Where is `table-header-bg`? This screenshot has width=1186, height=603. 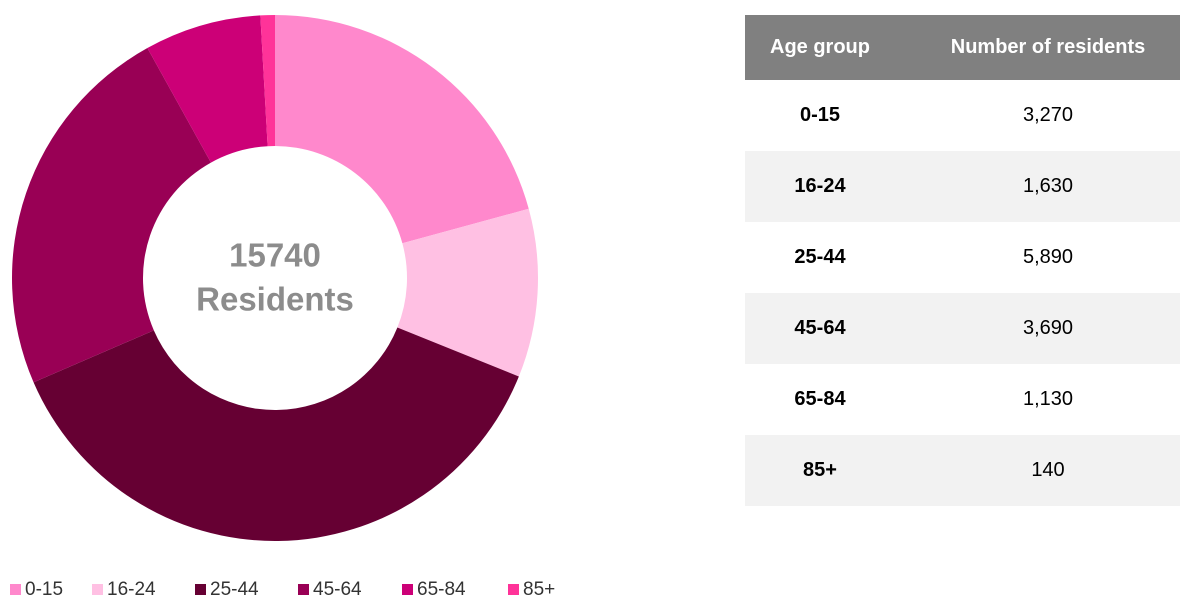
table-header-bg is located at coordinates (962, 47).